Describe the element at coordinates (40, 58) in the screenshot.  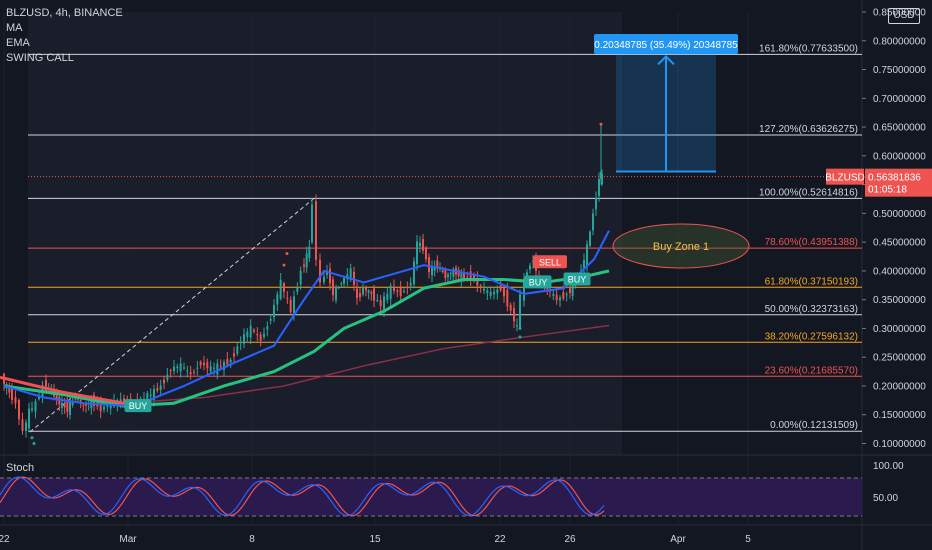
I see `indicator-swing-call: SWING CALL` at that location.